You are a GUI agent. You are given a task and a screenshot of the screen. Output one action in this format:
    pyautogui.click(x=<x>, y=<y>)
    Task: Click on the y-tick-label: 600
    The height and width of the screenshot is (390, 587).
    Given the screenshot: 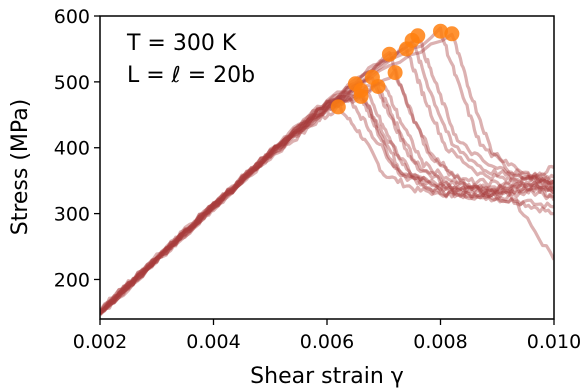 What is the action you would take?
    pyautogui.click(x=72, y=17)
    